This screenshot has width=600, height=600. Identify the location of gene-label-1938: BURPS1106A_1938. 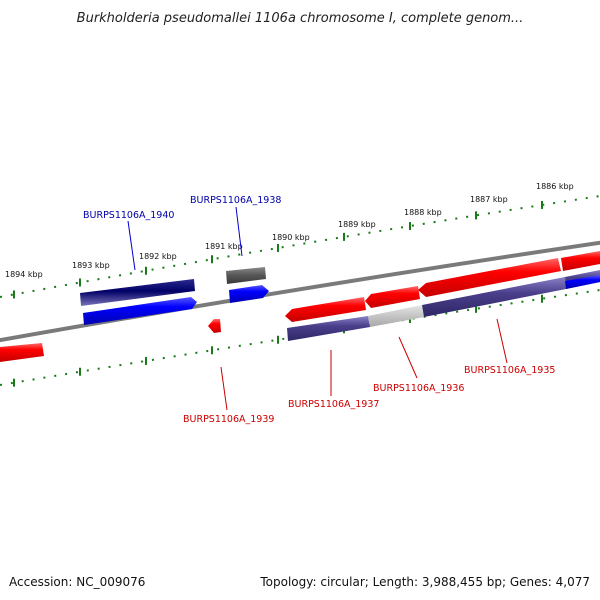
(235, 200).